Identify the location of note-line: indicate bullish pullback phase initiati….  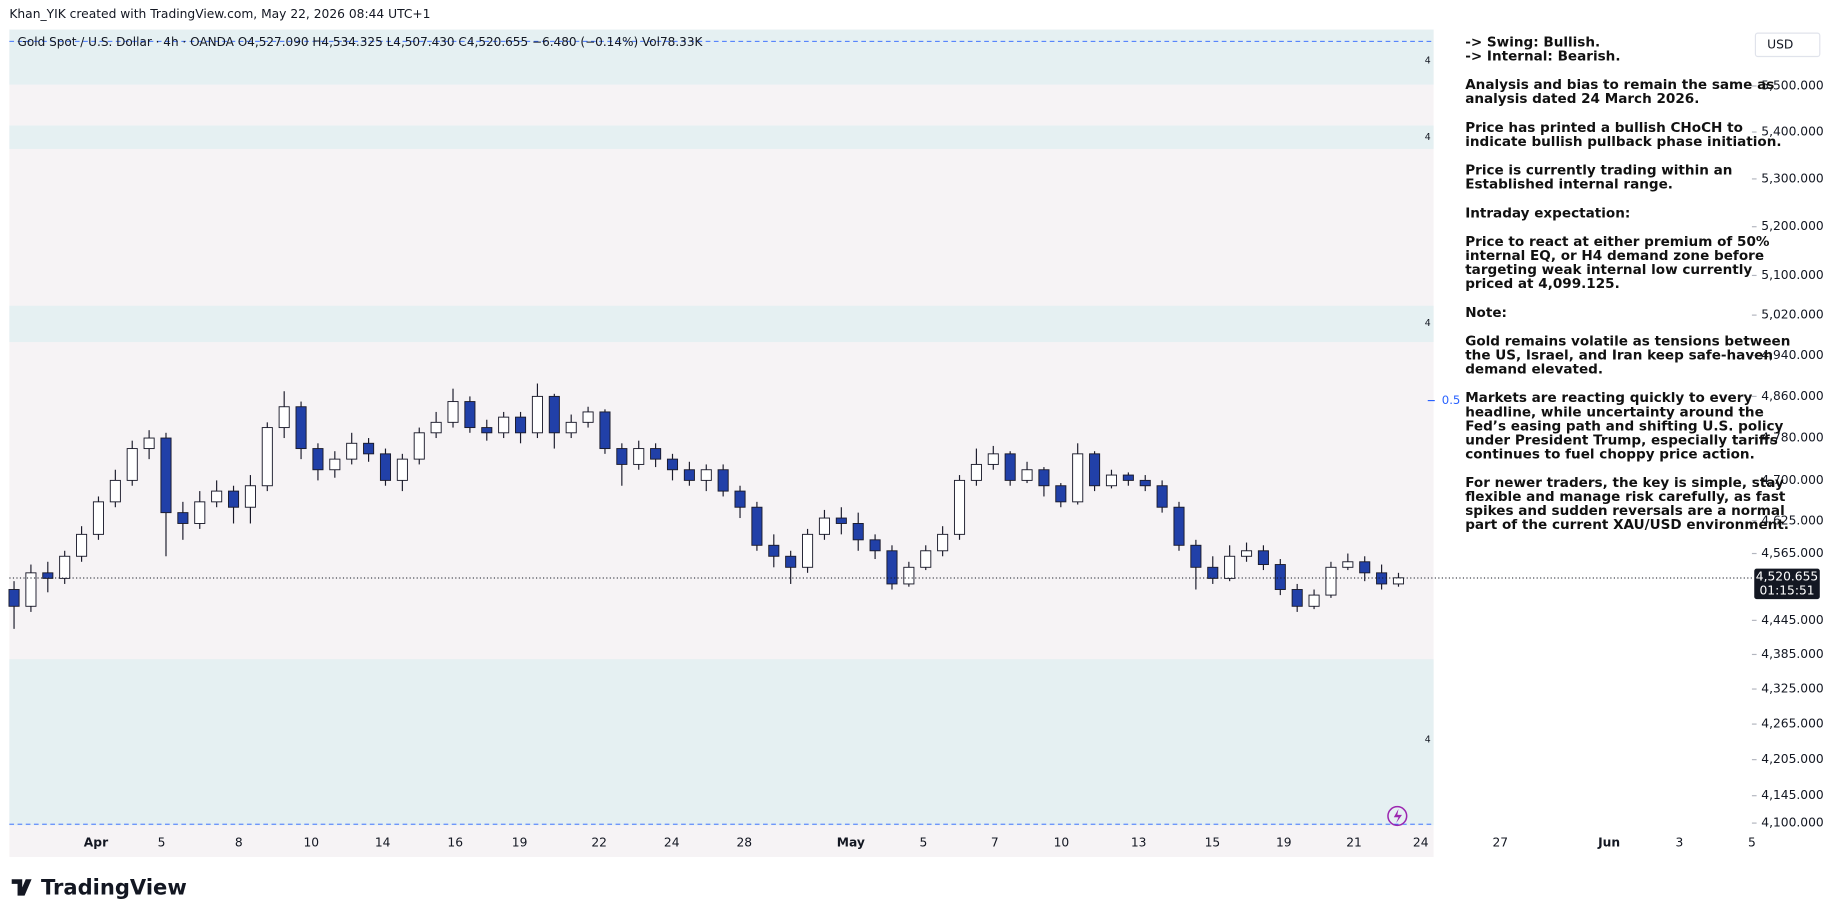
(1623, 142).